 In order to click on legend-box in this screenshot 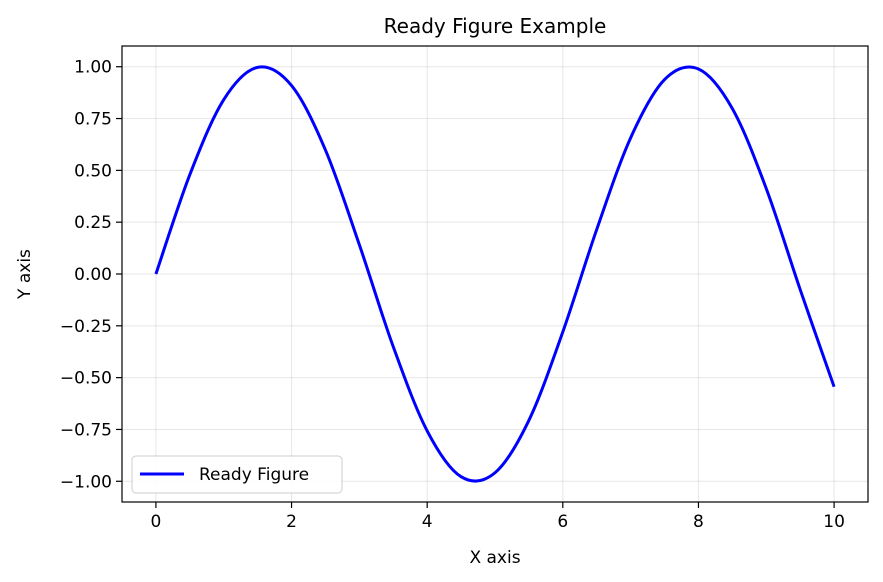, I will do `click(237, 474)`.